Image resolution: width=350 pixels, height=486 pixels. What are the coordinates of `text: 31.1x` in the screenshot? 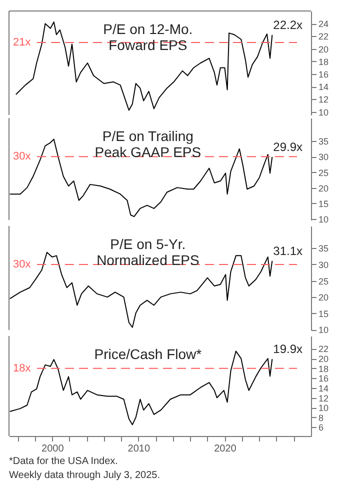 It's located at (288, 251).